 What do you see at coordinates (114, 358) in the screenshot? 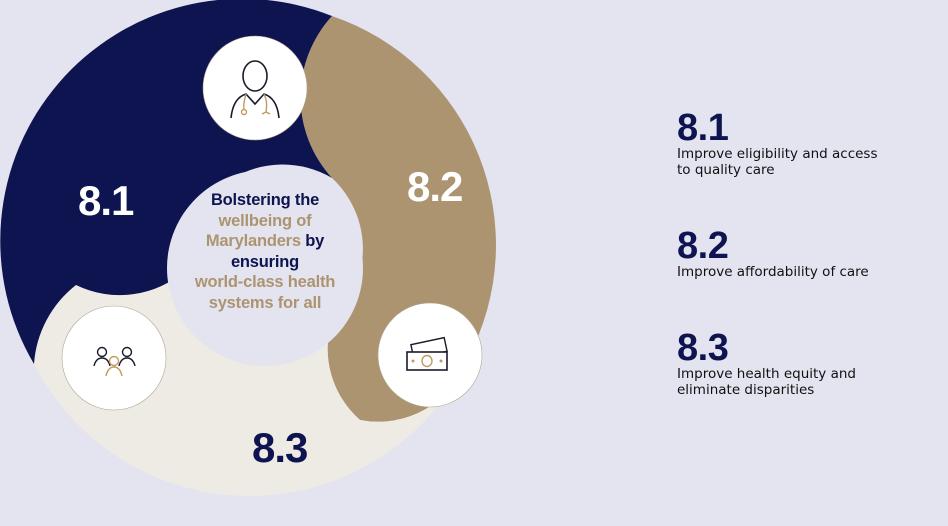
I see `people-group-icon` at bounding box center [114, 358].